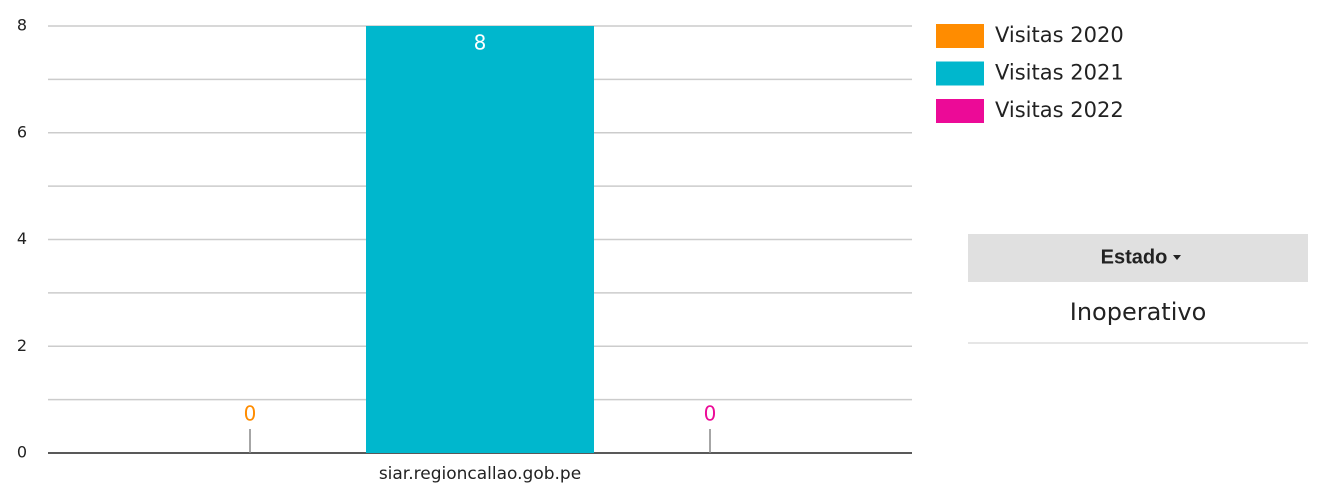 The width and height of the screenshot is (1320, 487). Describe the element at coordinates (1177, 257) in the screenshot. I see `dropdown-arrow` at that location.